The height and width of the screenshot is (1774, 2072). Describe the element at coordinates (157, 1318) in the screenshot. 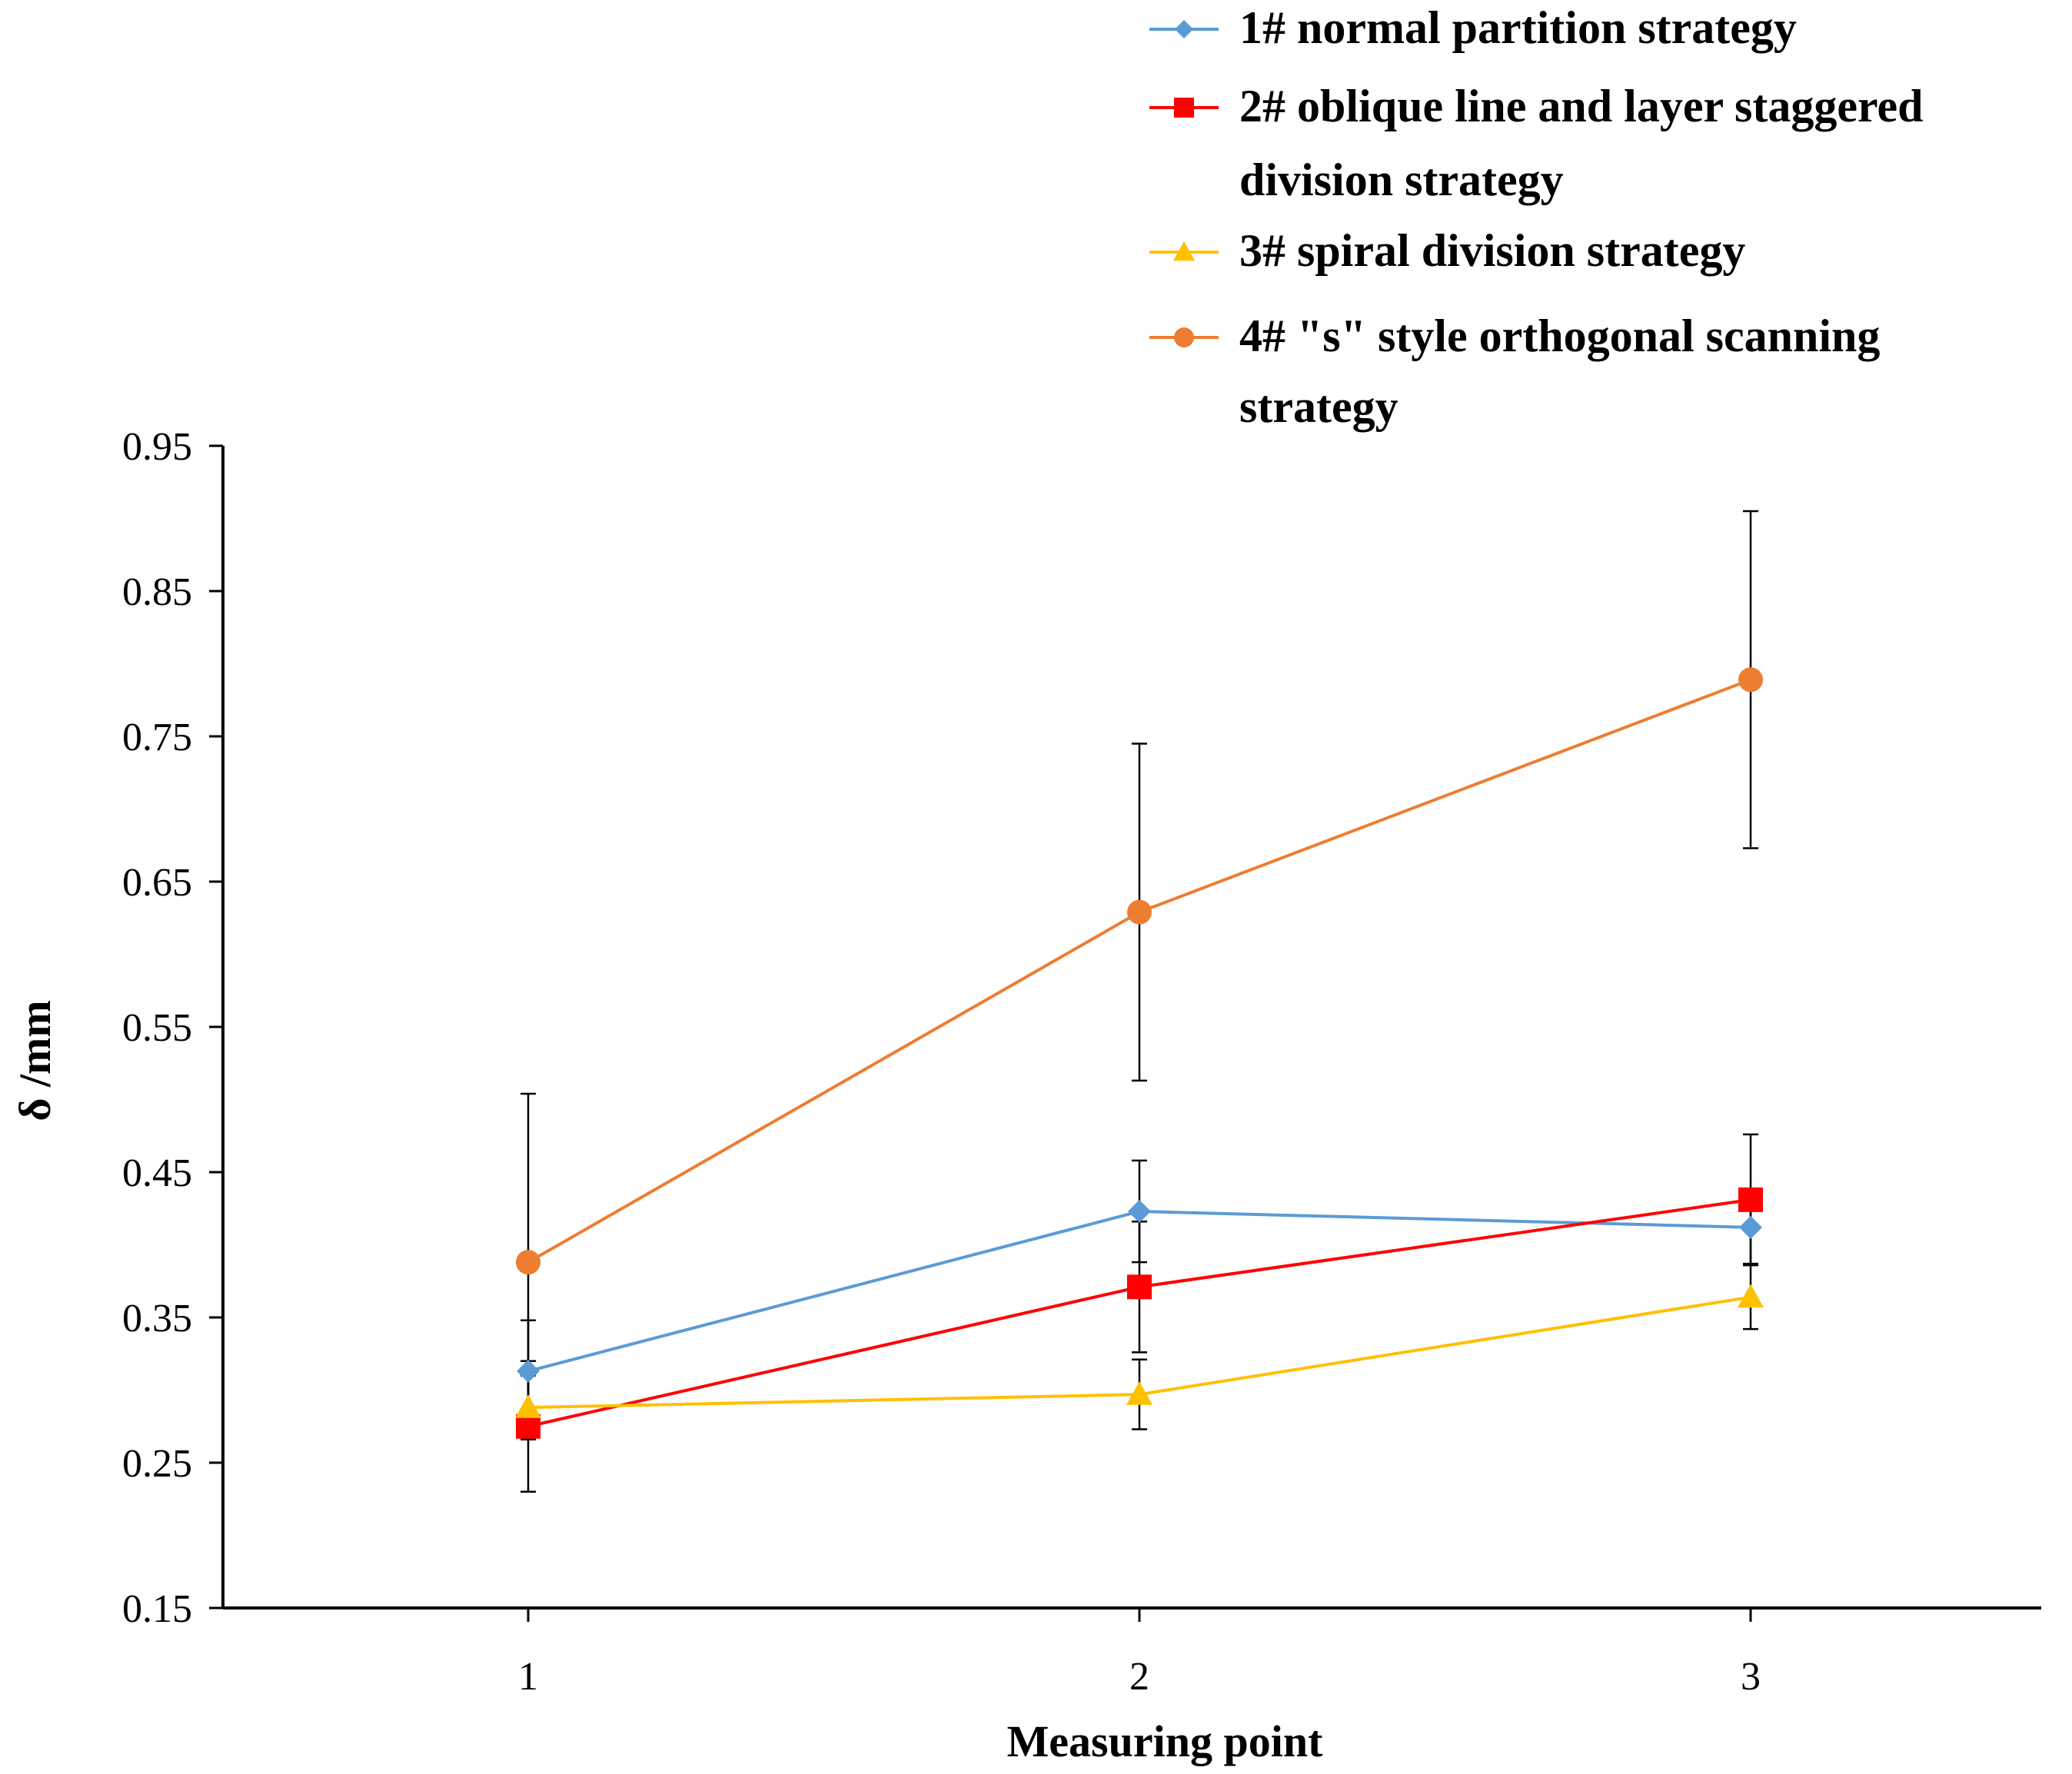

I see `y-tick-label: 0.35` at that location.